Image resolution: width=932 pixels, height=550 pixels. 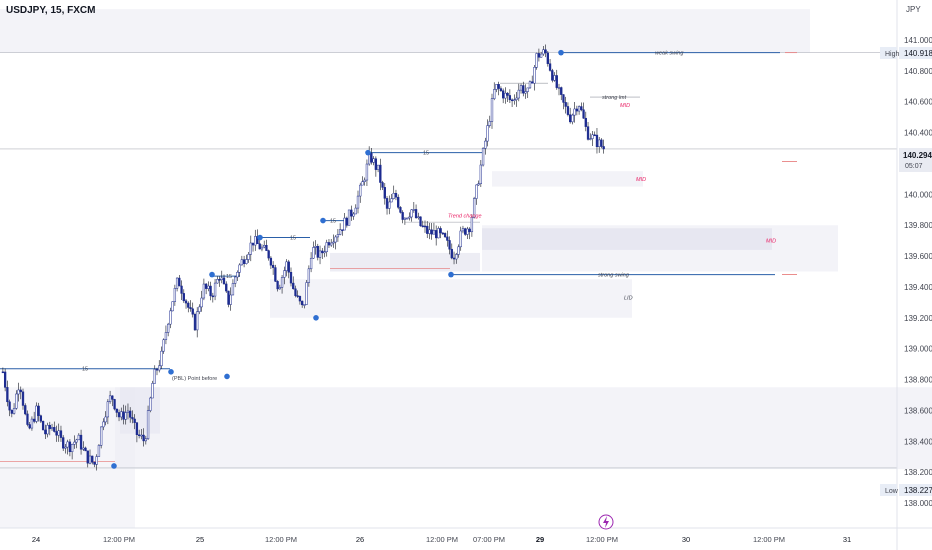 What do you see at coordinates (847, 539) in the screenshot?
I see `time-tick-label: 31` at bounding box center [847, 539].